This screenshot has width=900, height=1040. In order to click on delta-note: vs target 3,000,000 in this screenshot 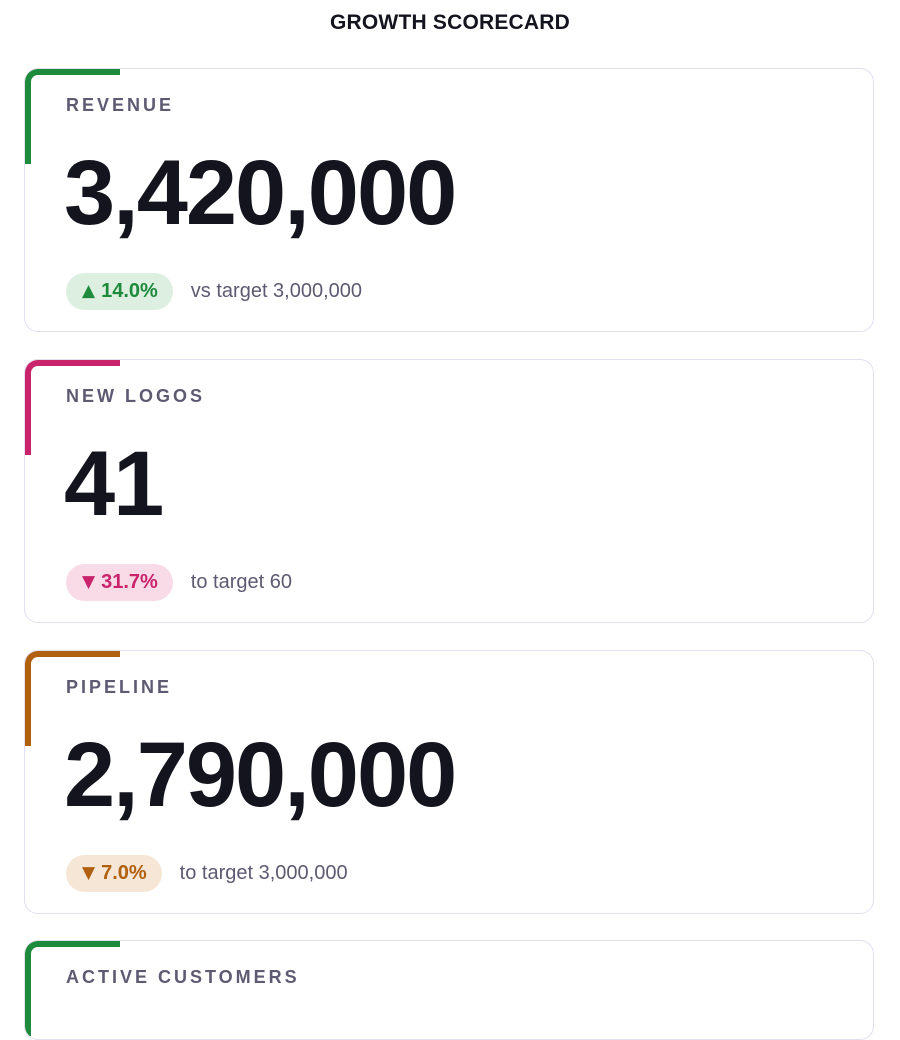, I will do `click(276, 290)`.